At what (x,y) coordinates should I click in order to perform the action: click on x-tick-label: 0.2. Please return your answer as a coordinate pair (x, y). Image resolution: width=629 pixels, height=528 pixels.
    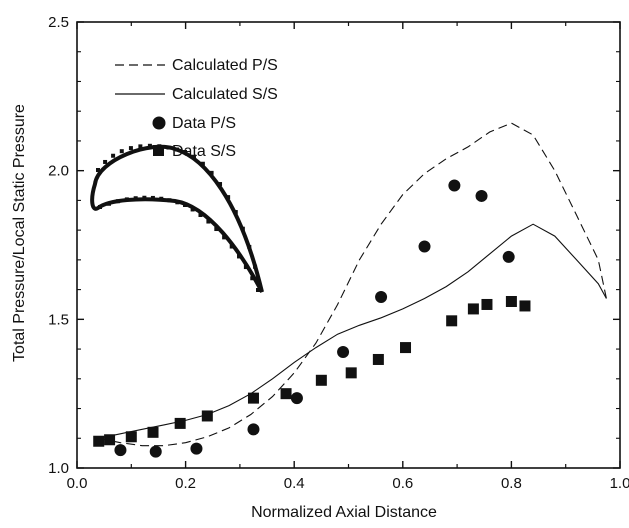
    Looking at the image, I should click on (185, 483).